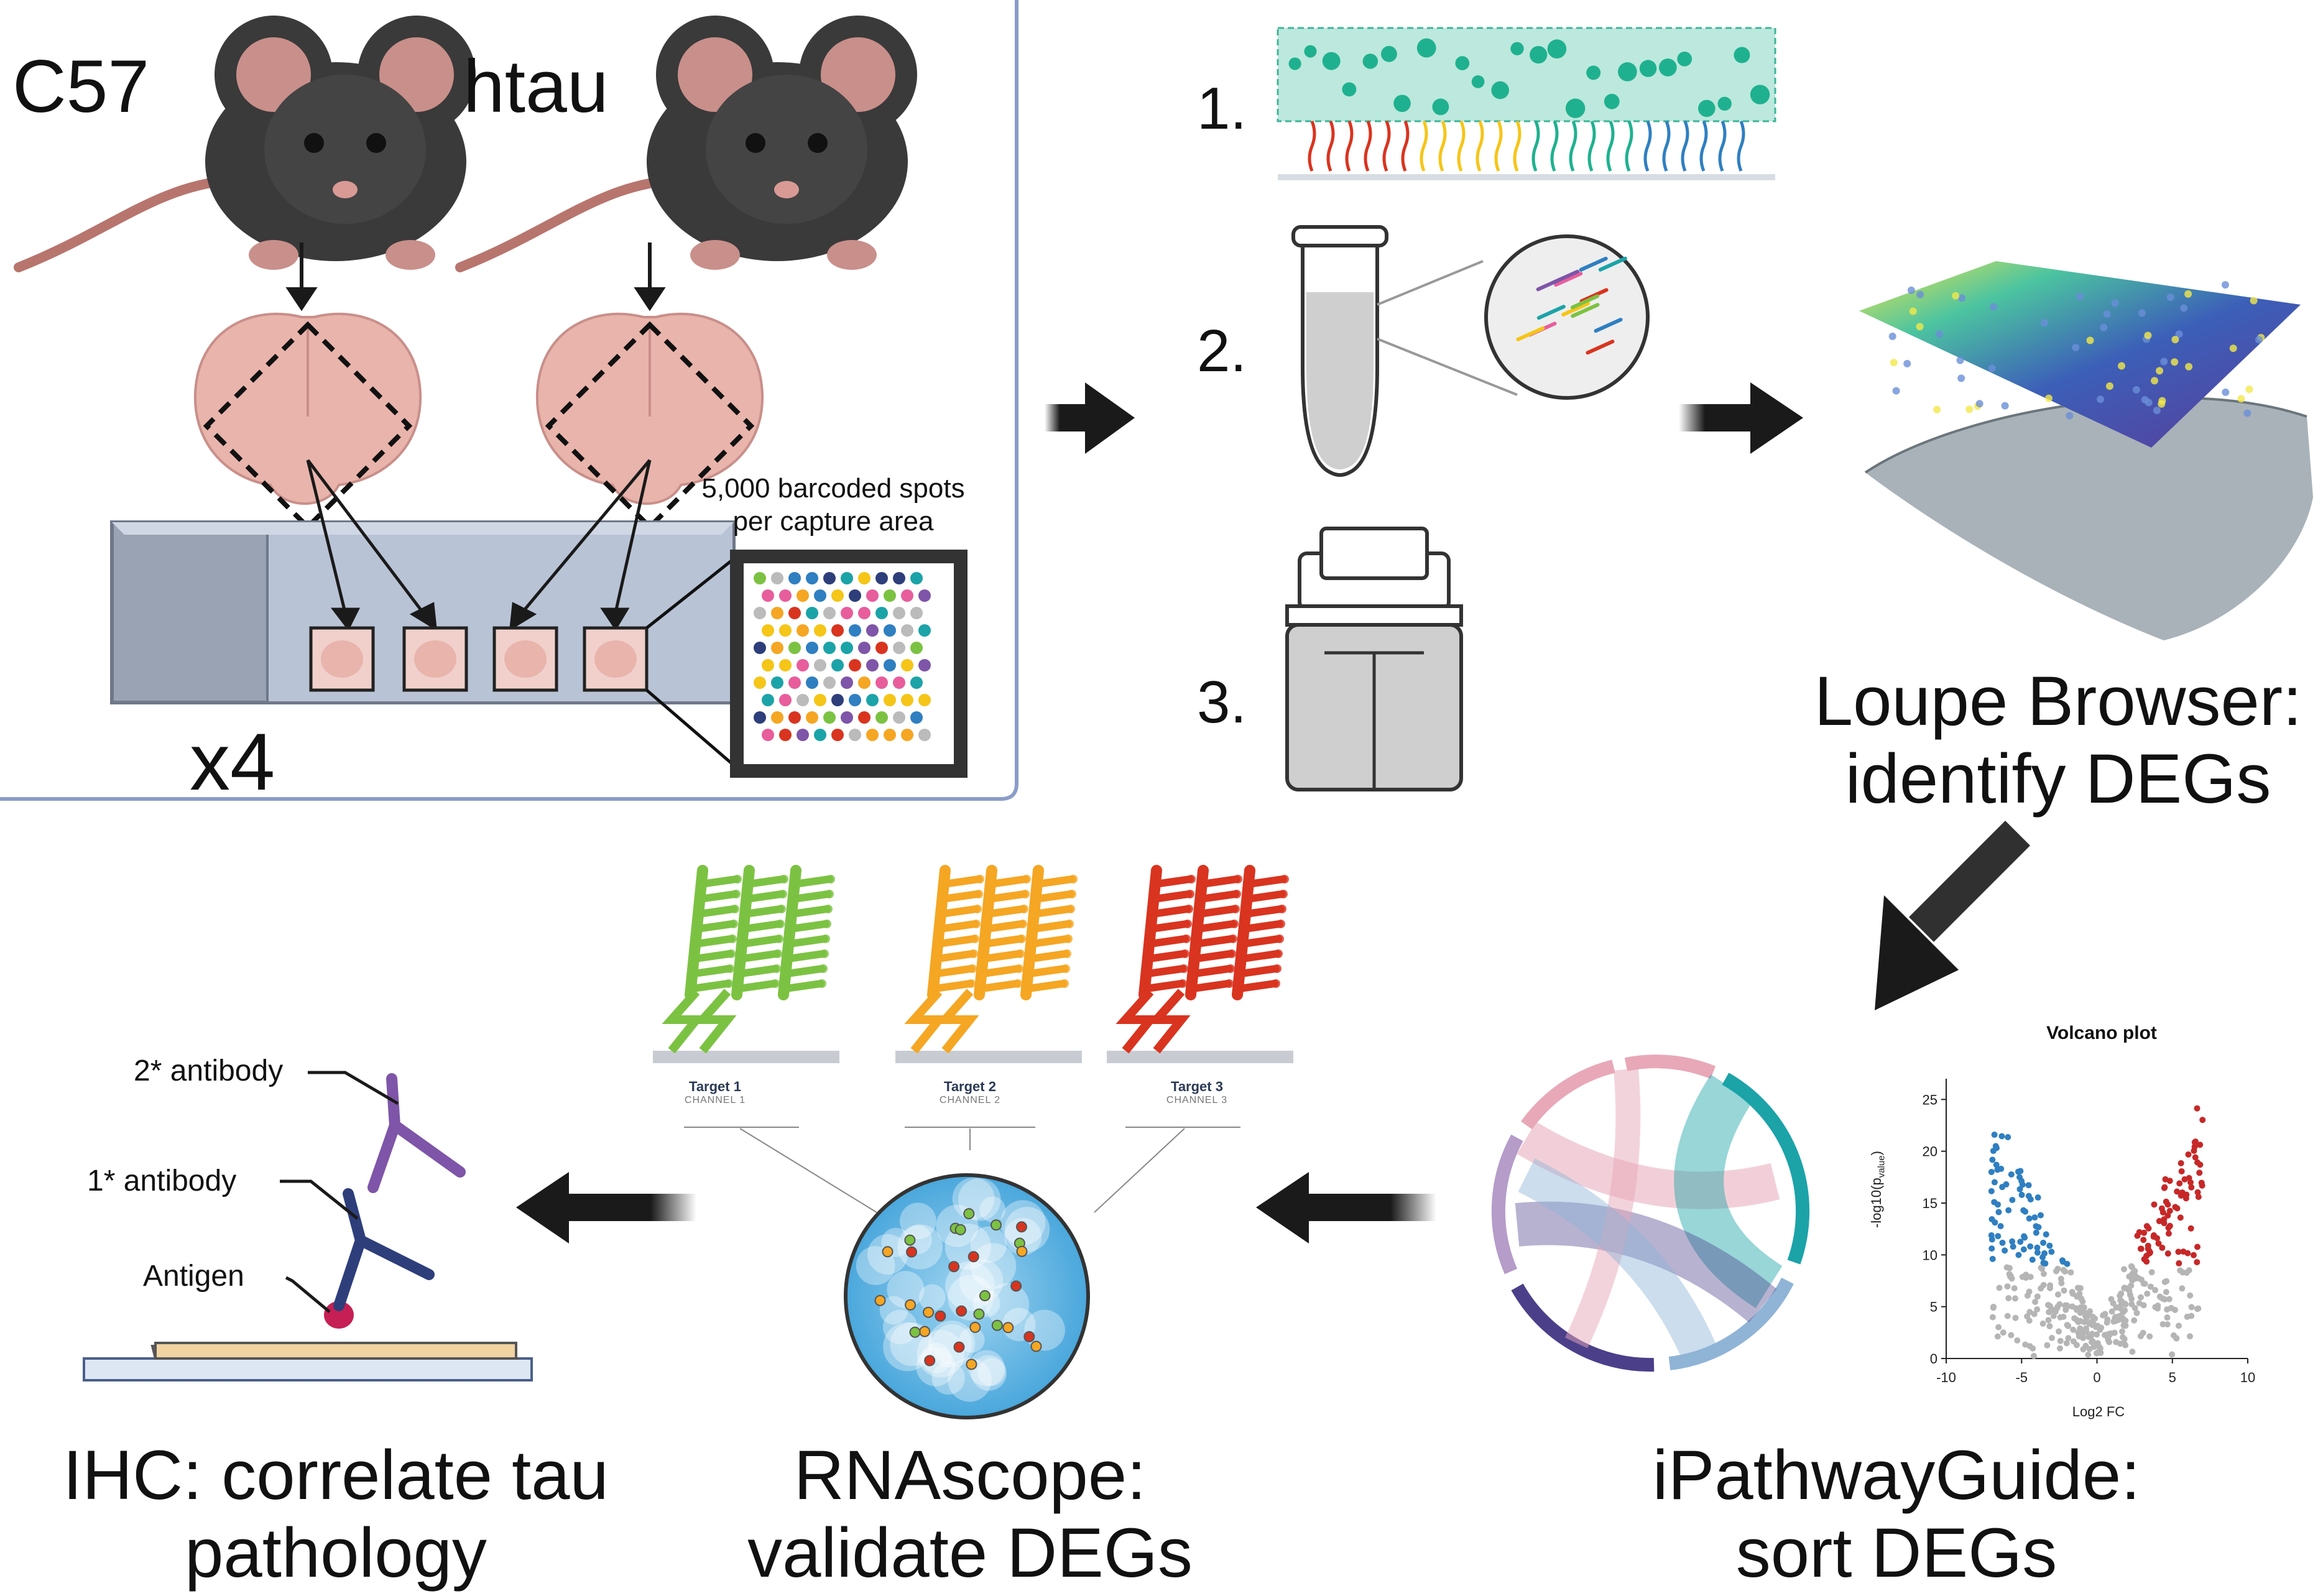 Image resolution: width=2323 pixels, height=1596 pixels. What do you see at coordinates (1346, 1207) in the screenshot?
I see `arrow-to-rnascope` at bounding box center [1346, 1207].